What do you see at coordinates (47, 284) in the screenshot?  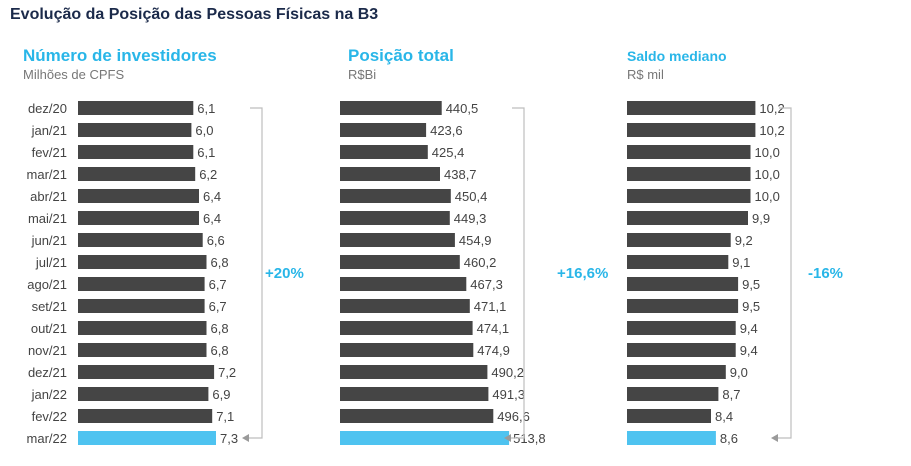 I see `category-label: ago/21` at bounding box center [47, 284].